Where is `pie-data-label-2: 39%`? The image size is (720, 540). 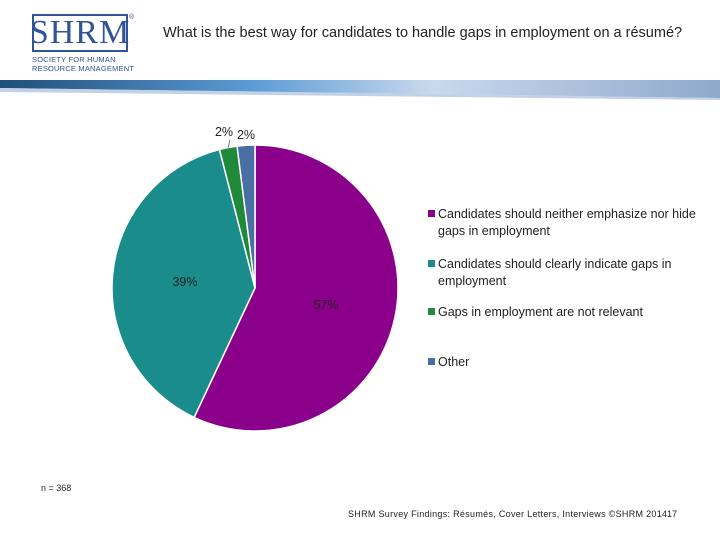 pie-data-label-2: 39% is located at coordinates (184, 282).